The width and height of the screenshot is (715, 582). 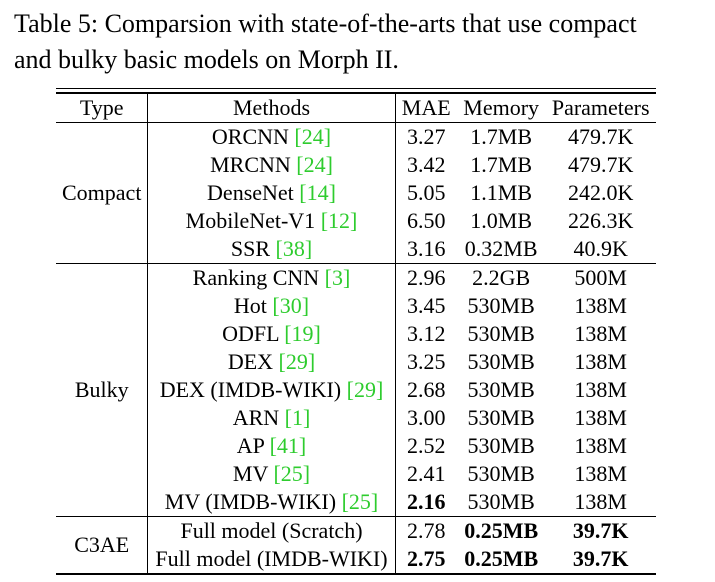 I want to click on method-name: SSR, so click(x=253, y=248).